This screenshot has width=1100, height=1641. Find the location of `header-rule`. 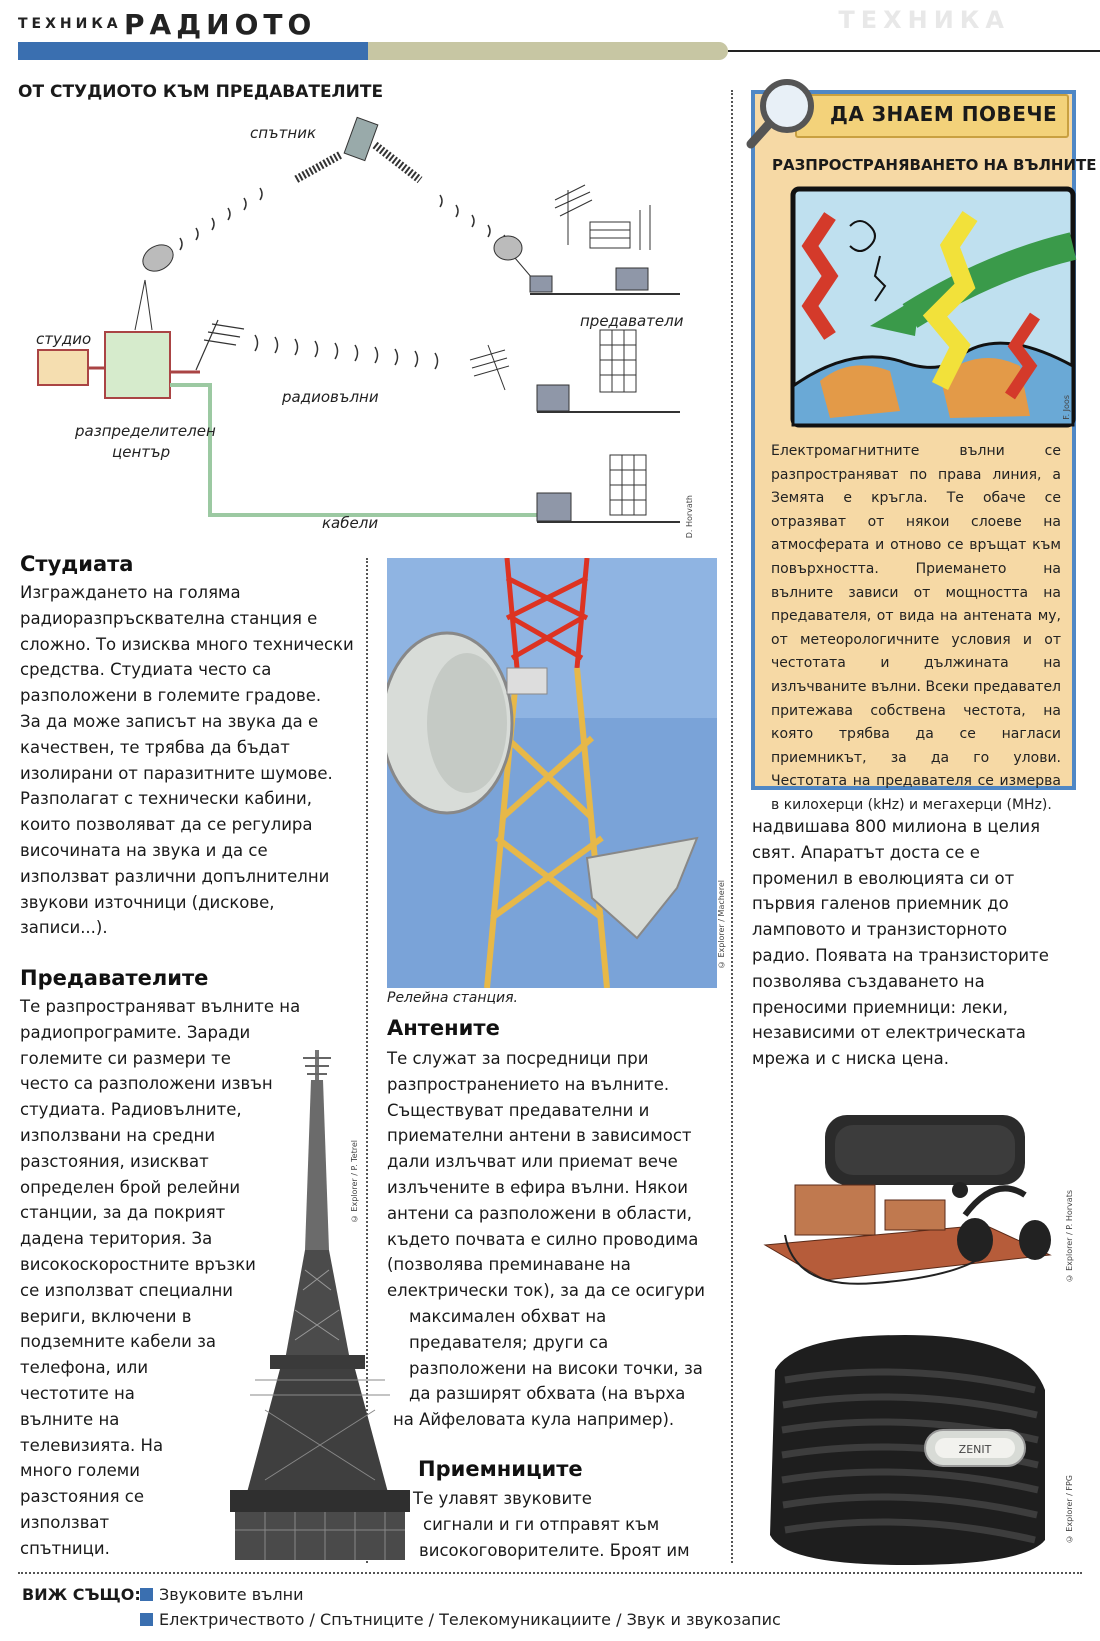

header-rule is located at coordinates (914, 51).